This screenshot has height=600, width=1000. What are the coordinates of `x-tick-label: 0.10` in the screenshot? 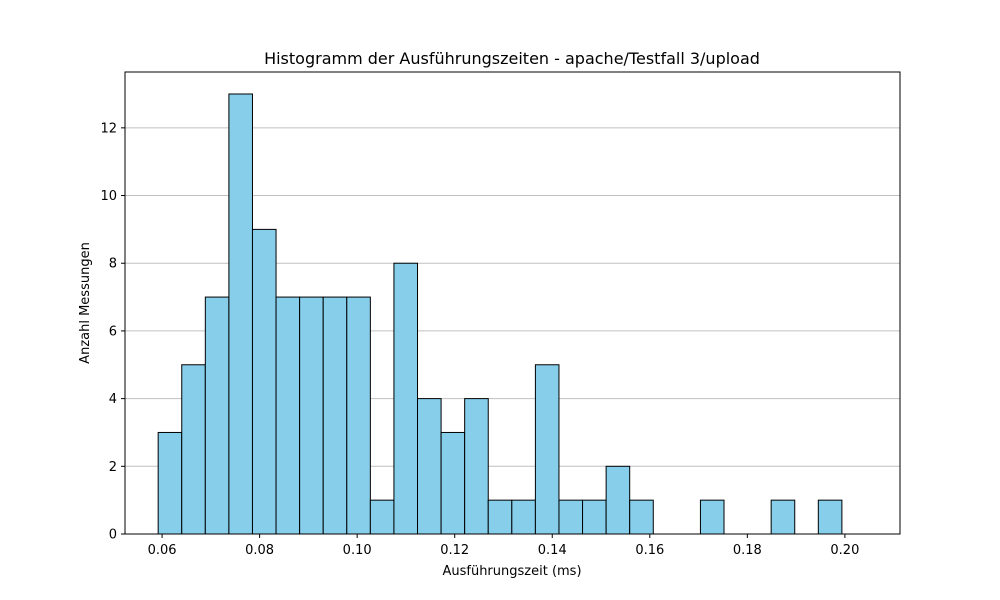 It's located at (357, 550).